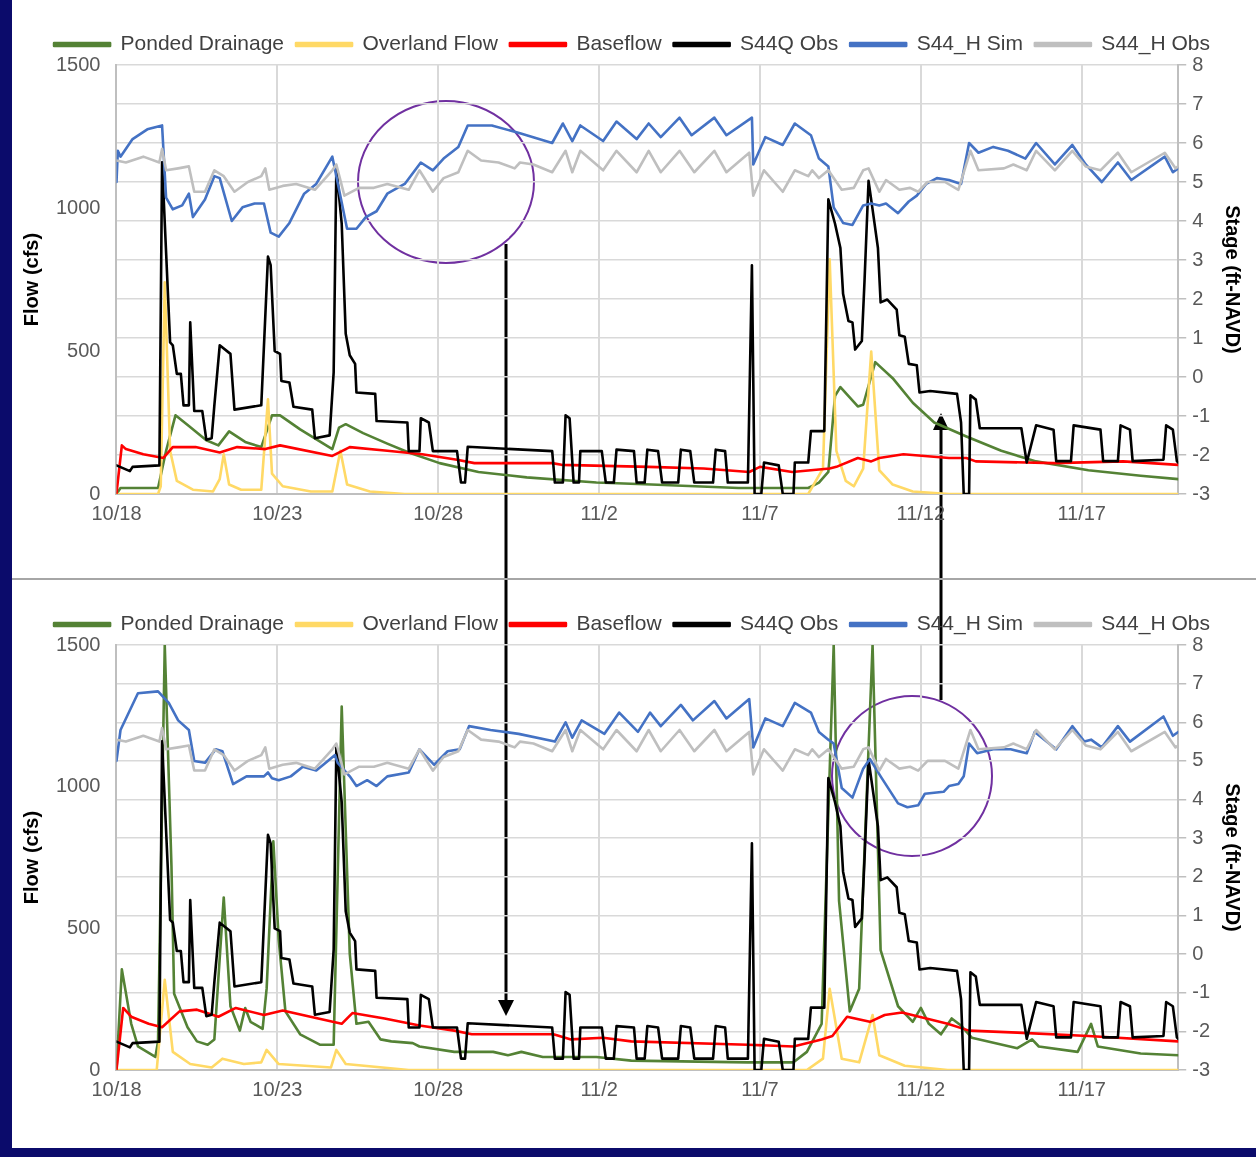 Image resolution: width=1256 pixels, height=1157 pixels. Describe the element at coordinates (969, 43) in the screenshot. I see `legend-label: S44_H Sim` at that location.